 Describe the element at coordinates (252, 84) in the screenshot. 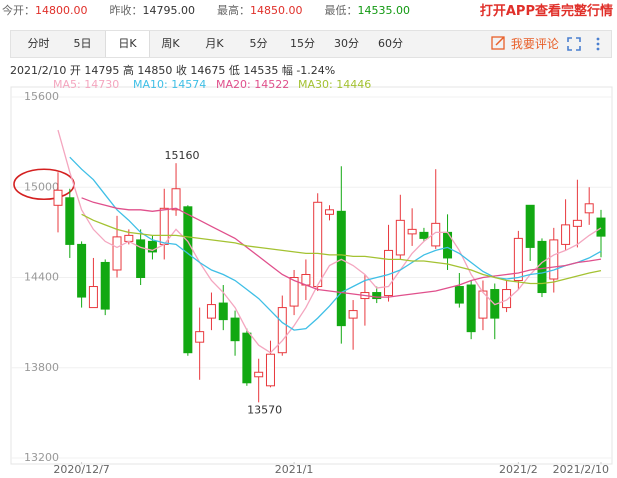

I see `legend-entry: MA20: 14522` at that location.